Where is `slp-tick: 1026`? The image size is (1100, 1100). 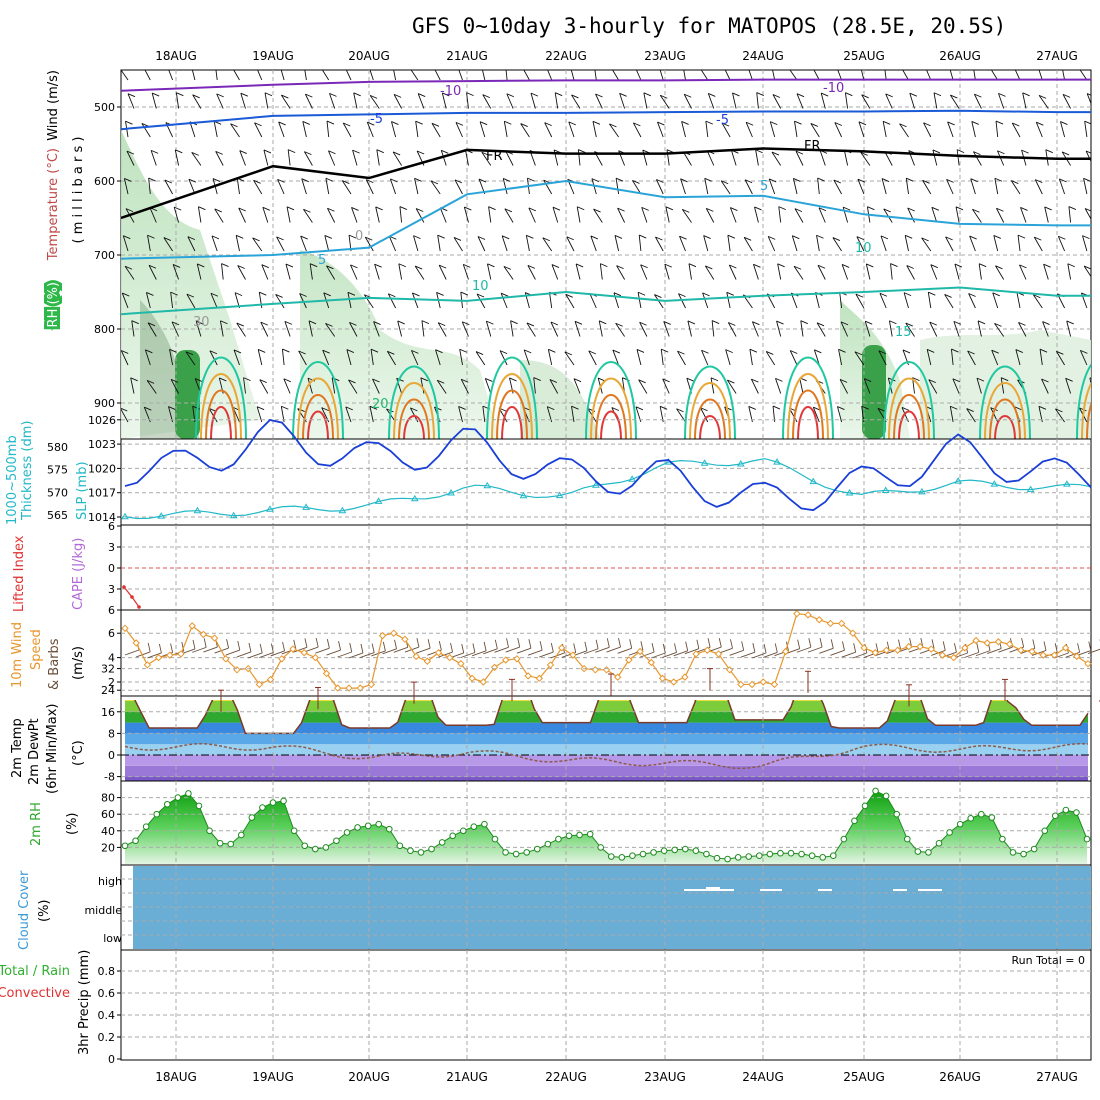
slp-tick: 1026 is located at coordinates (102, 420).